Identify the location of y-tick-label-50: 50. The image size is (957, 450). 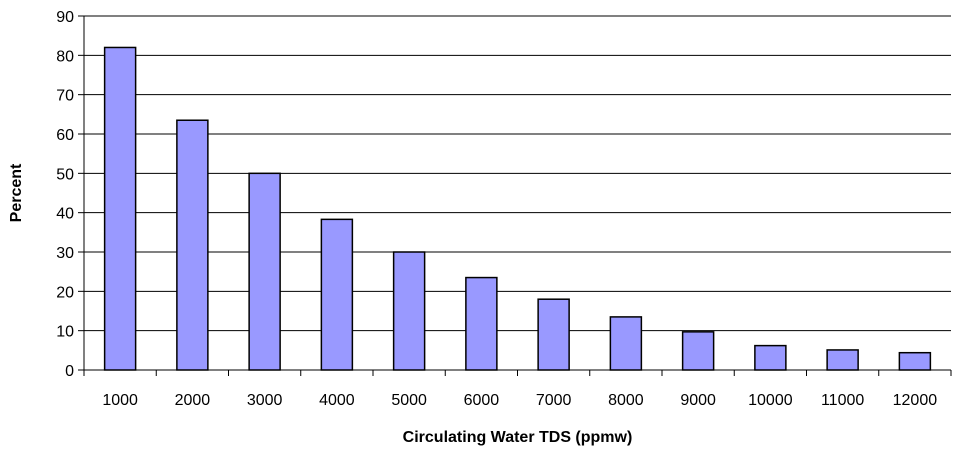
(65, 174).